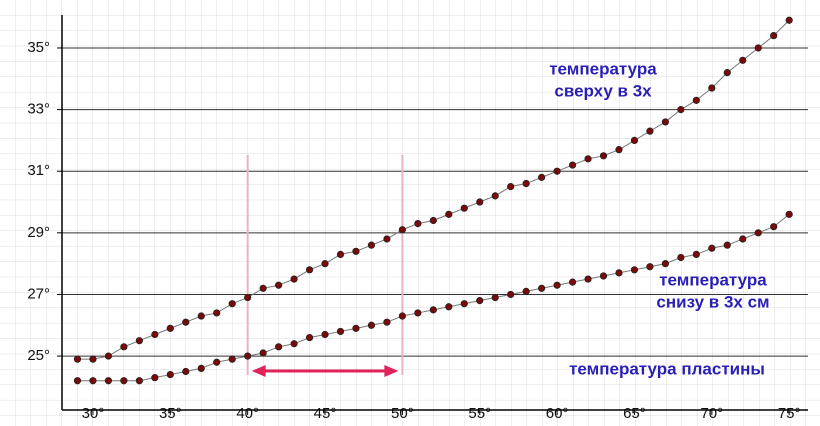  Describe the element at coordinates (38, 355) in the screenshot. I see `y-tick-label: 25°` at that location.